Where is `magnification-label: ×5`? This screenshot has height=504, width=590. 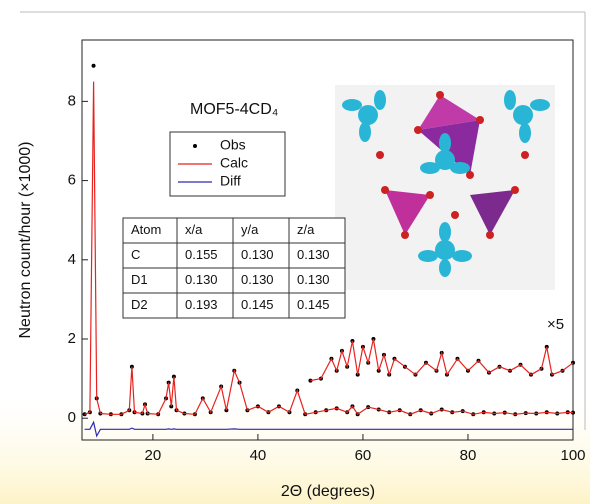 magnification-label: ×5 is located at coordinates (555, 324).